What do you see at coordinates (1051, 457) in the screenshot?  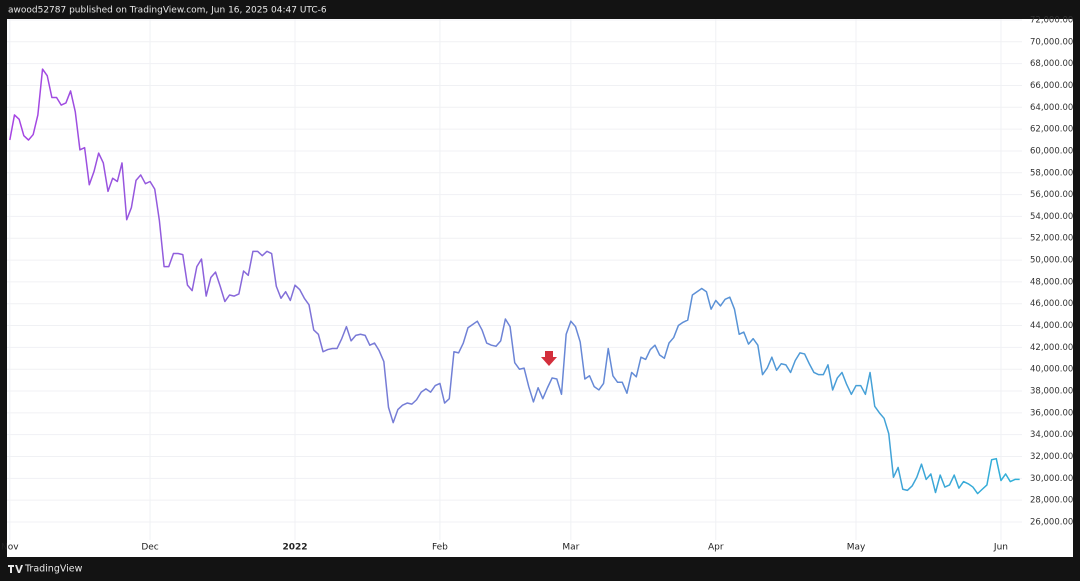 I see `y-tick-label: 32,000.00` at bounding box center [1051, 457].